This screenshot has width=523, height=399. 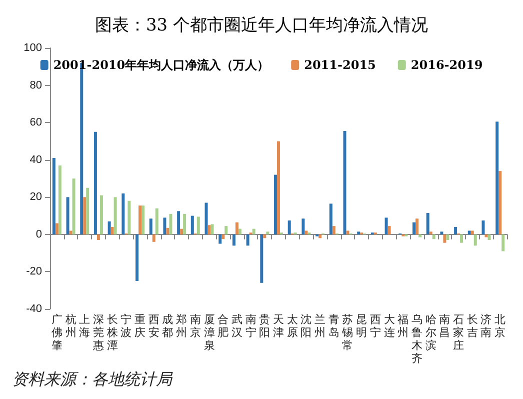 I want to click on x-tick-label: 宁波, so click(x=126, y=326).